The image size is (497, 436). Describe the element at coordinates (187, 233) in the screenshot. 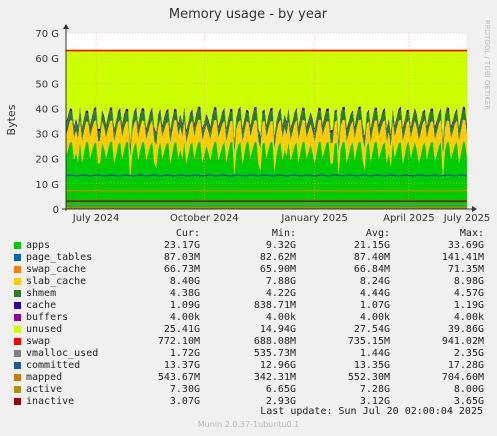

I see `legend-header-cur: Cur:` at that location.